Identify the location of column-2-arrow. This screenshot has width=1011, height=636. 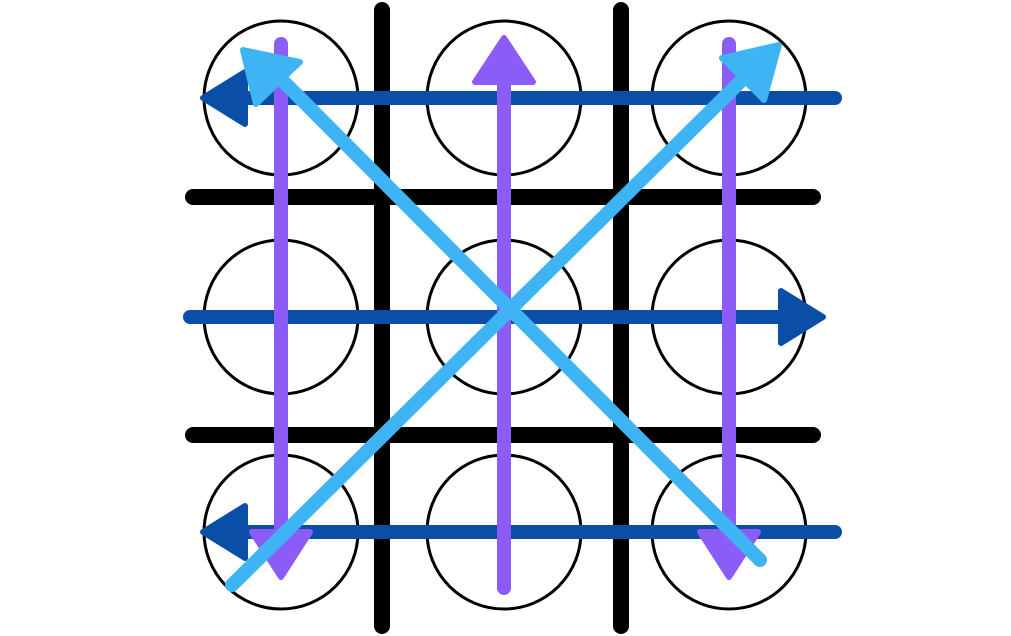
(504, 315).